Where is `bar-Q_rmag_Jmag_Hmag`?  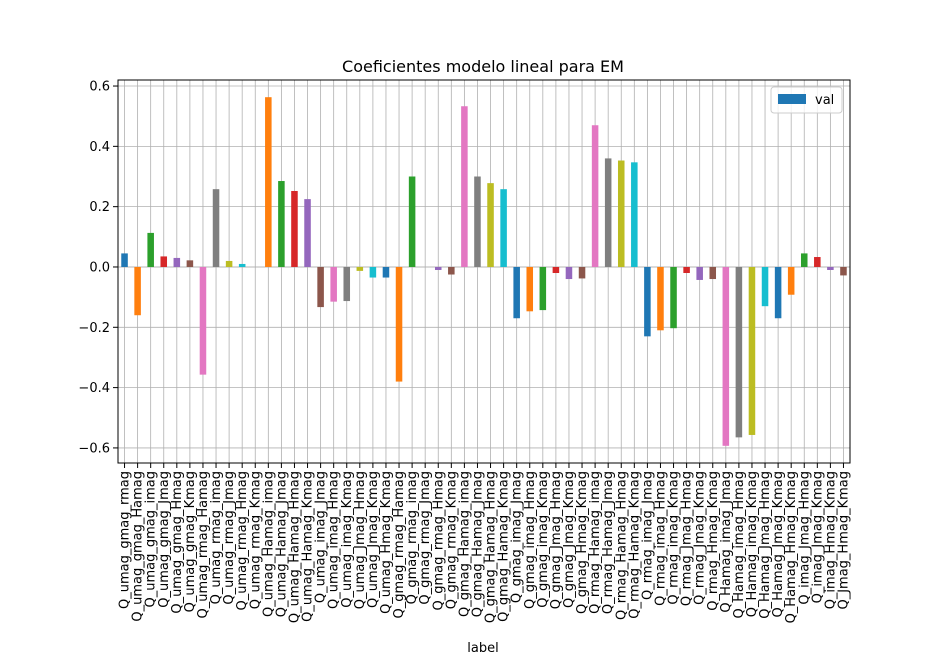
bar-Q_rmag_Jmag_Hmag is located at coordinates (686, 270).